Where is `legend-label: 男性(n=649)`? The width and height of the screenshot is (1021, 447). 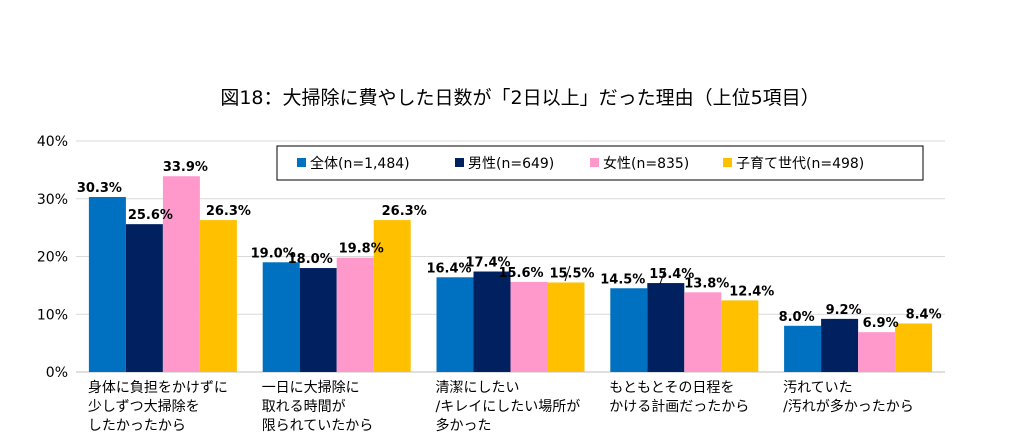 legend-label: 男性(n=649) is located at coordinates (511, 164).